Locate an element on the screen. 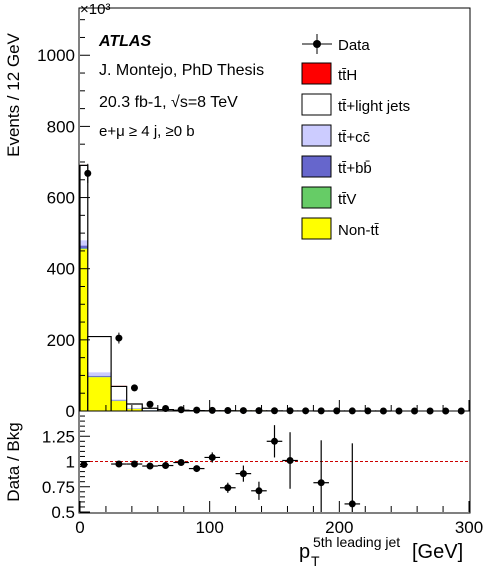 The width and height of the screenshot is (496, 572). x-axis-label: p T 5th leading jet [GeV] is located at coordinates (381, 551).